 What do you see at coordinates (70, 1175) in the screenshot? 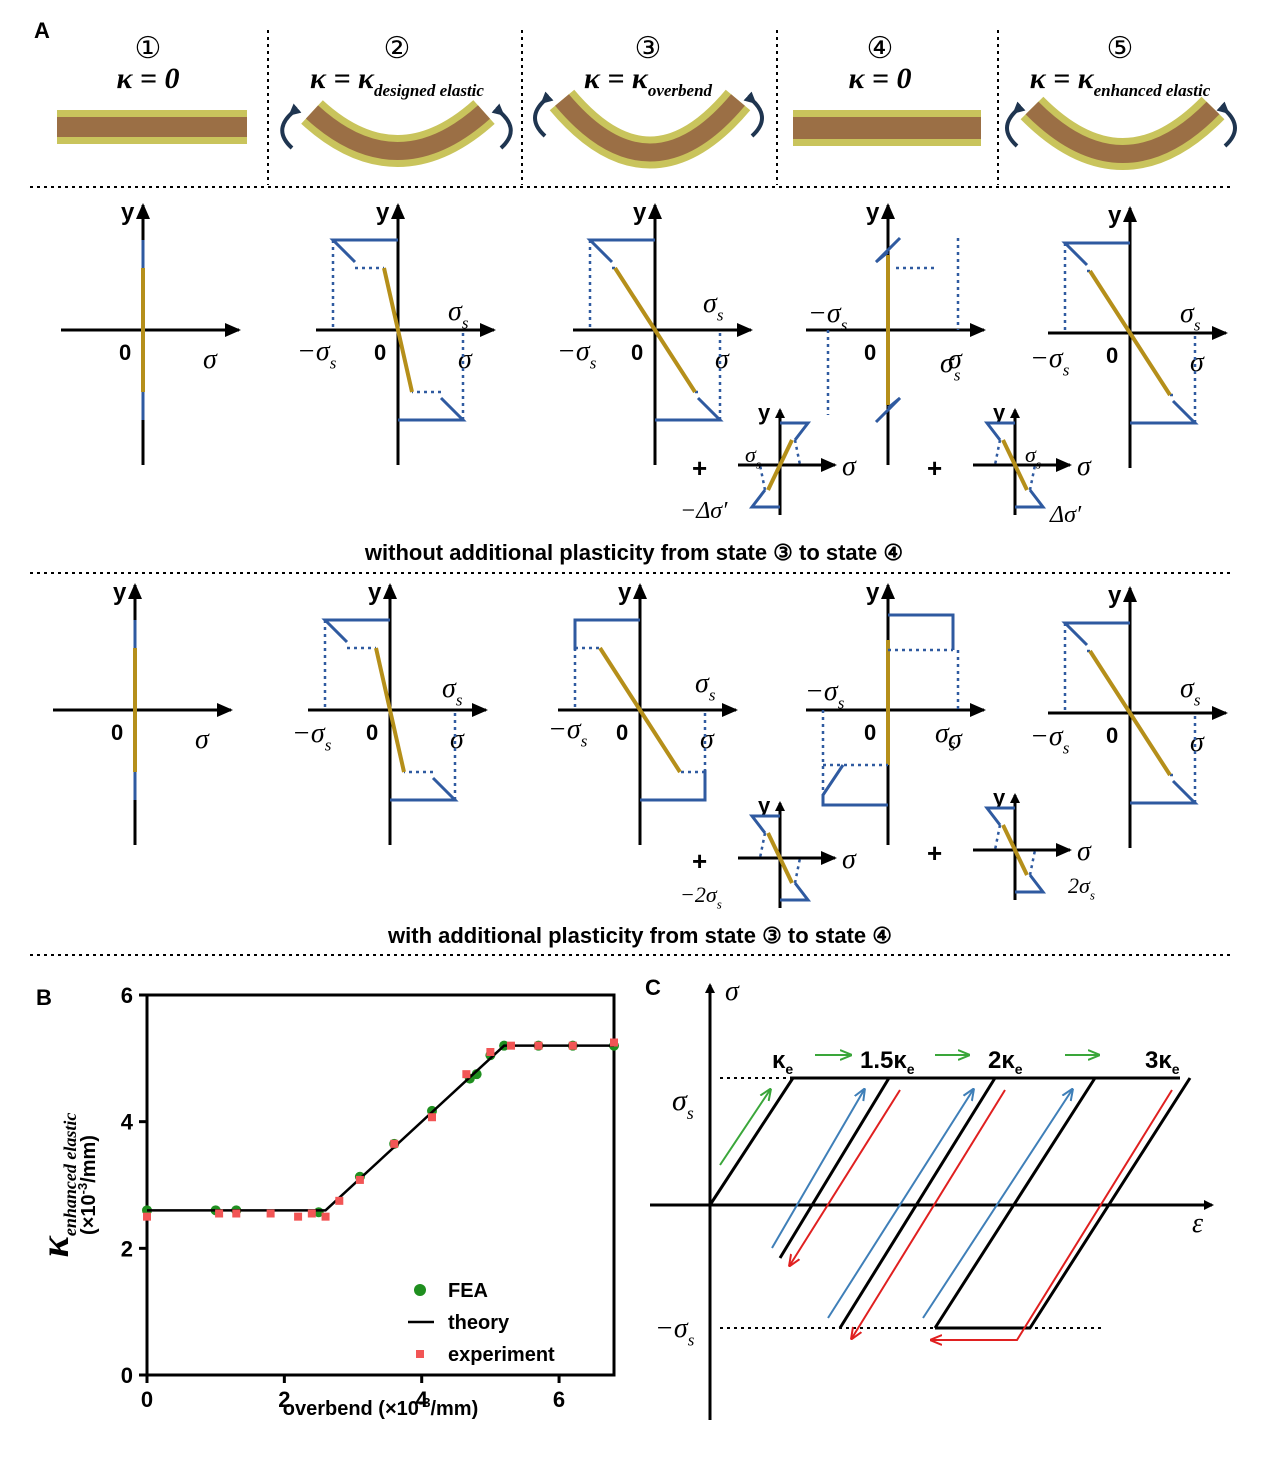
I see `y-axis-title-part: enhanced elastic` at bounding box center [70, 1175].